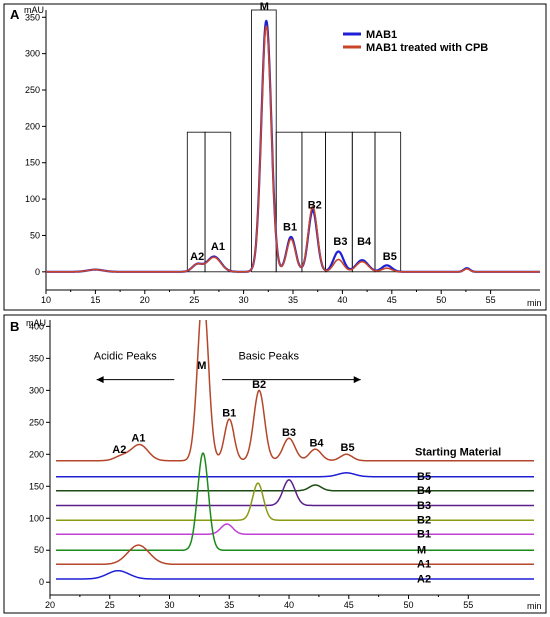  What do you see at coordinates (36, 518) in the screenshot?
I see `panel-b-y-tick-label: 100` at bounding box center [36, 518].